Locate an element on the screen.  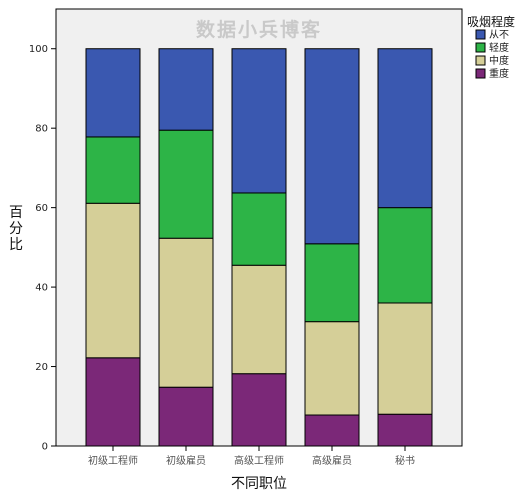
legend-label: 轻度 is located at coordinates (499, 47).